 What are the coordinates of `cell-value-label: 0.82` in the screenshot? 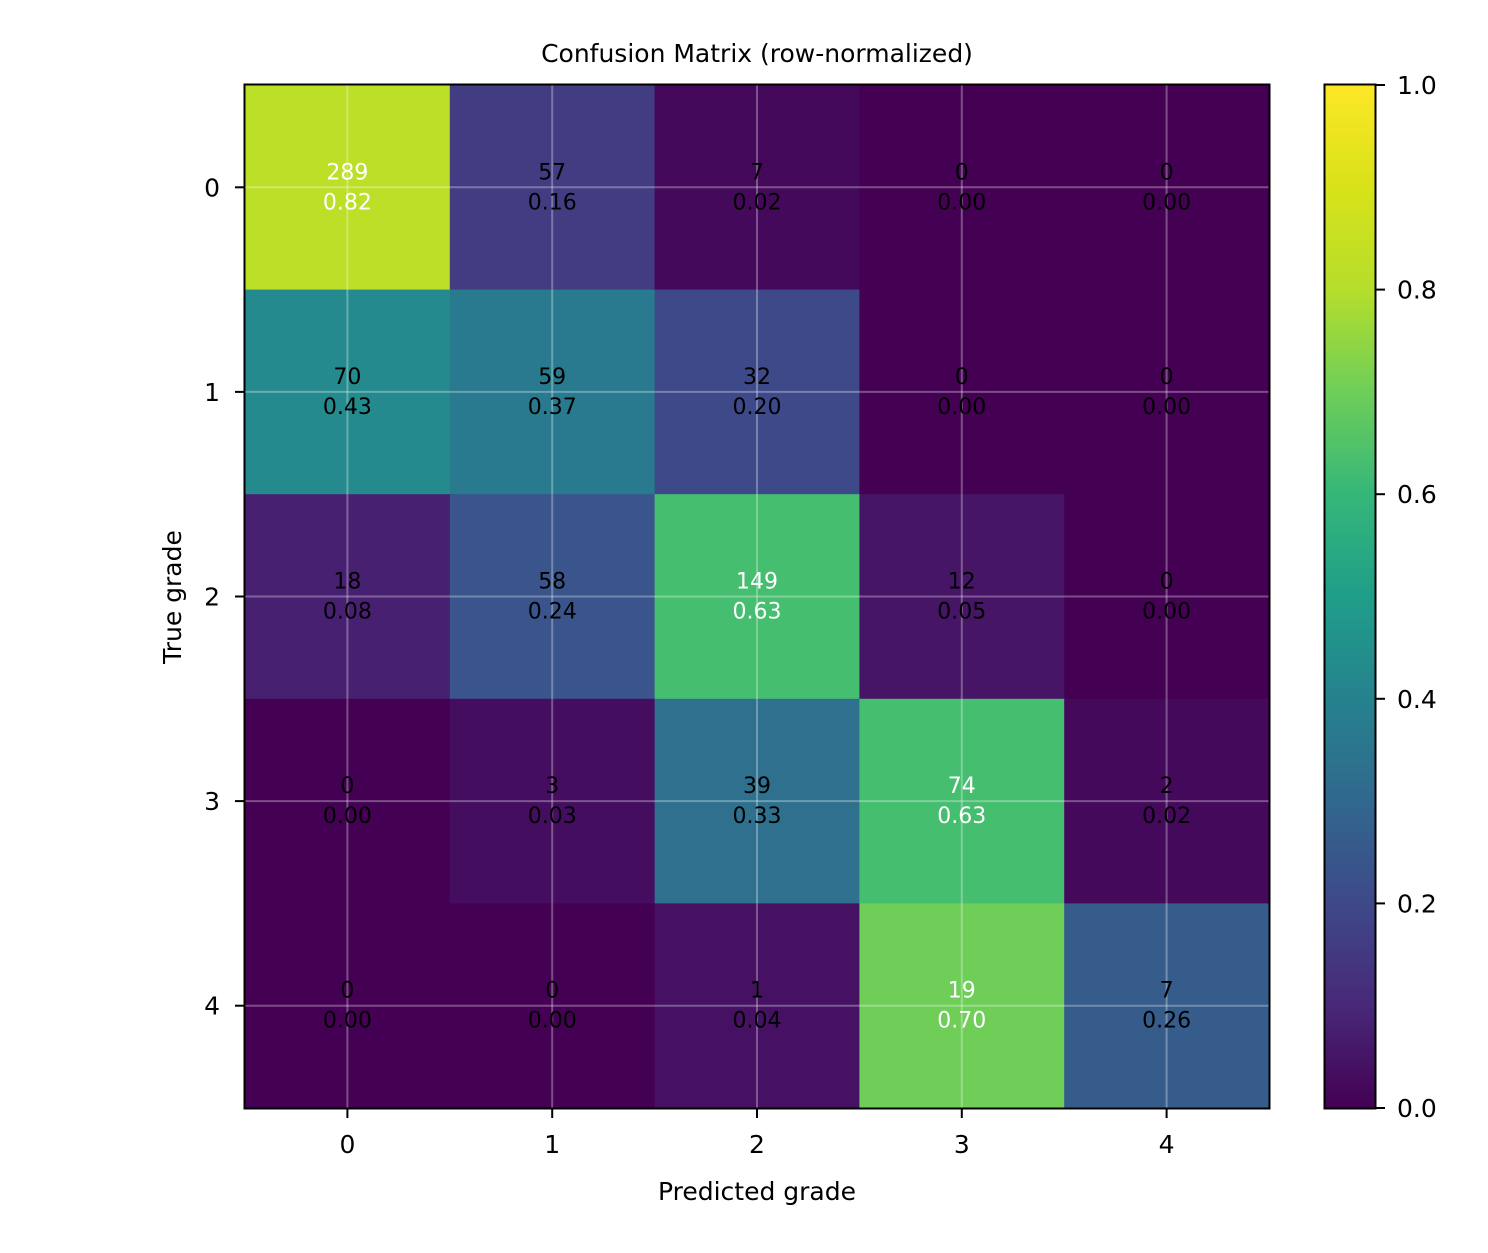 It's located at (347, 202).